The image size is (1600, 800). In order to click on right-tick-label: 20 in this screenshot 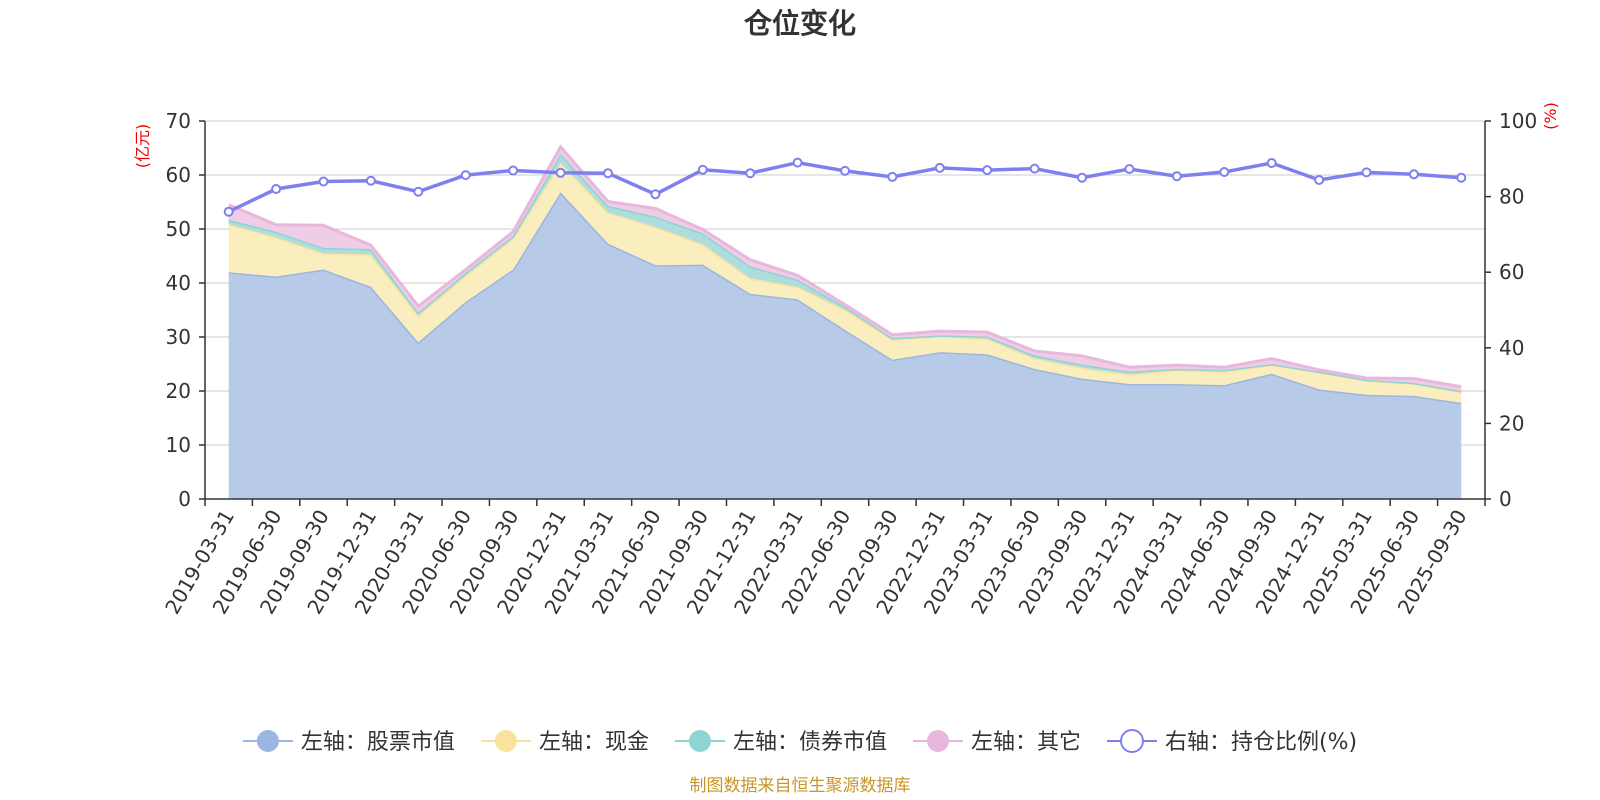, I will do `click(1511, 423)`.